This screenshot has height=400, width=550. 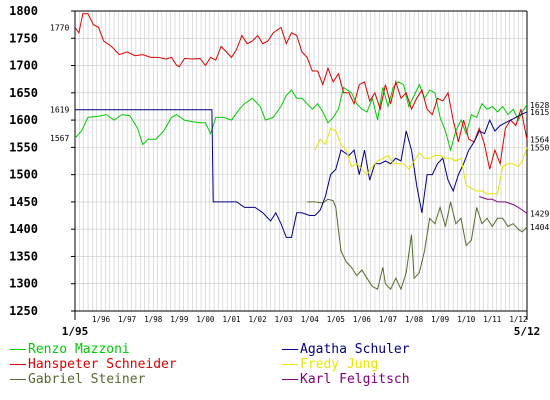 What do you see at coordinates (23, 120) in the screenshot?
I see `y-tick-label: 1600` at bounding box center [23, 120].